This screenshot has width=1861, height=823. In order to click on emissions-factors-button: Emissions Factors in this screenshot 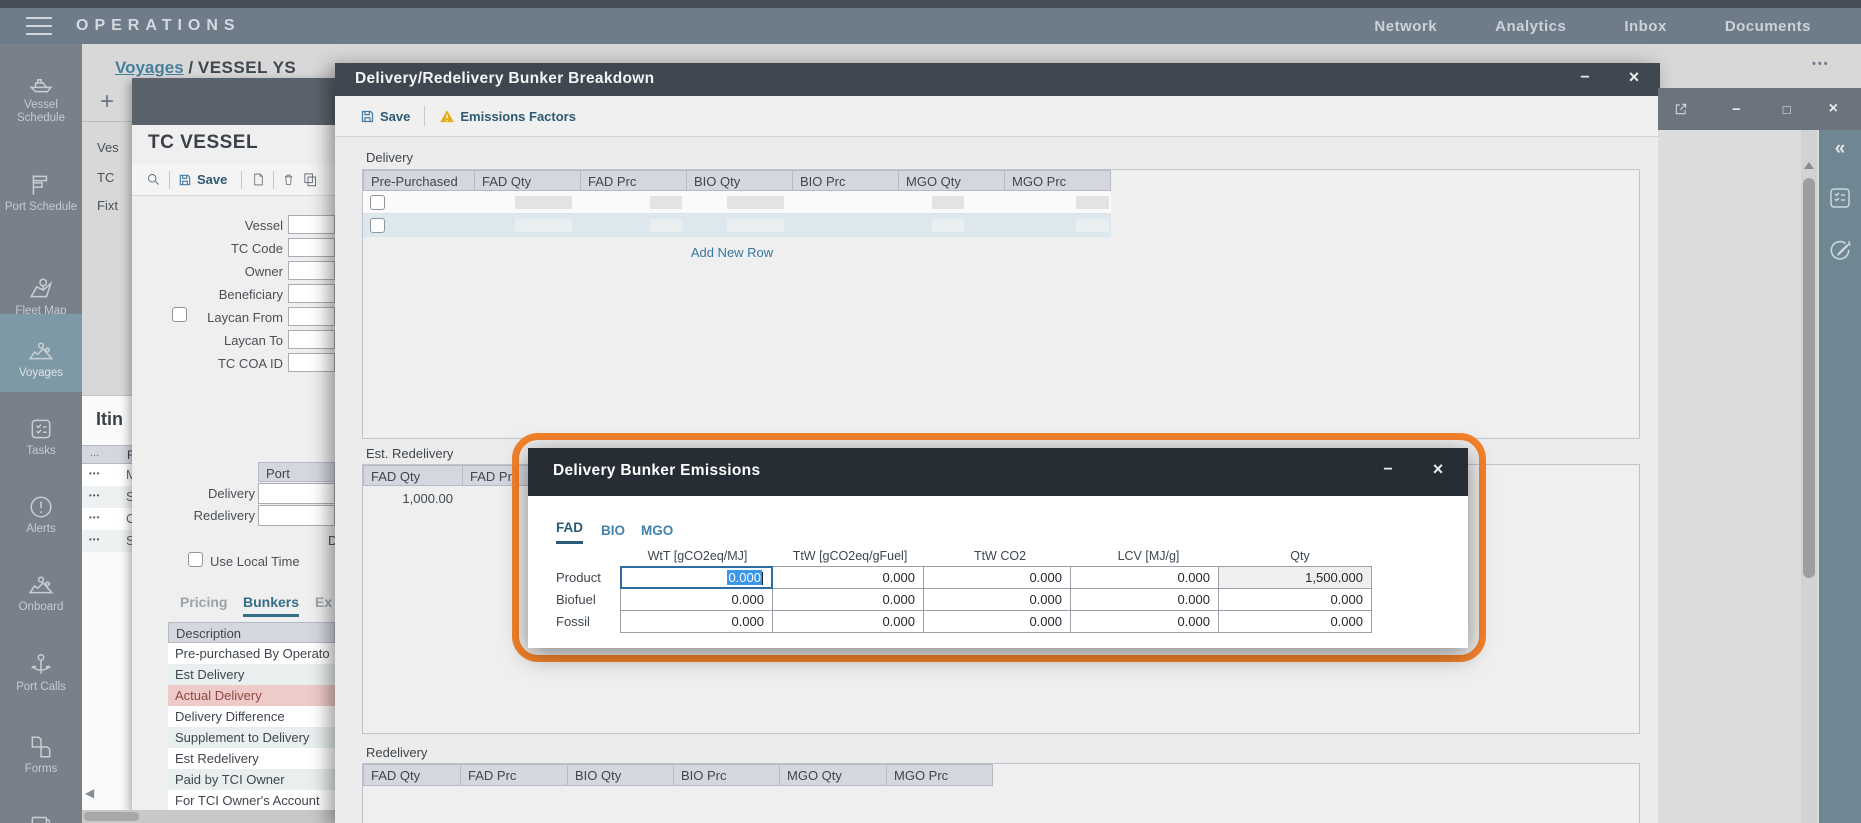, I will do `click(507, 116)`.